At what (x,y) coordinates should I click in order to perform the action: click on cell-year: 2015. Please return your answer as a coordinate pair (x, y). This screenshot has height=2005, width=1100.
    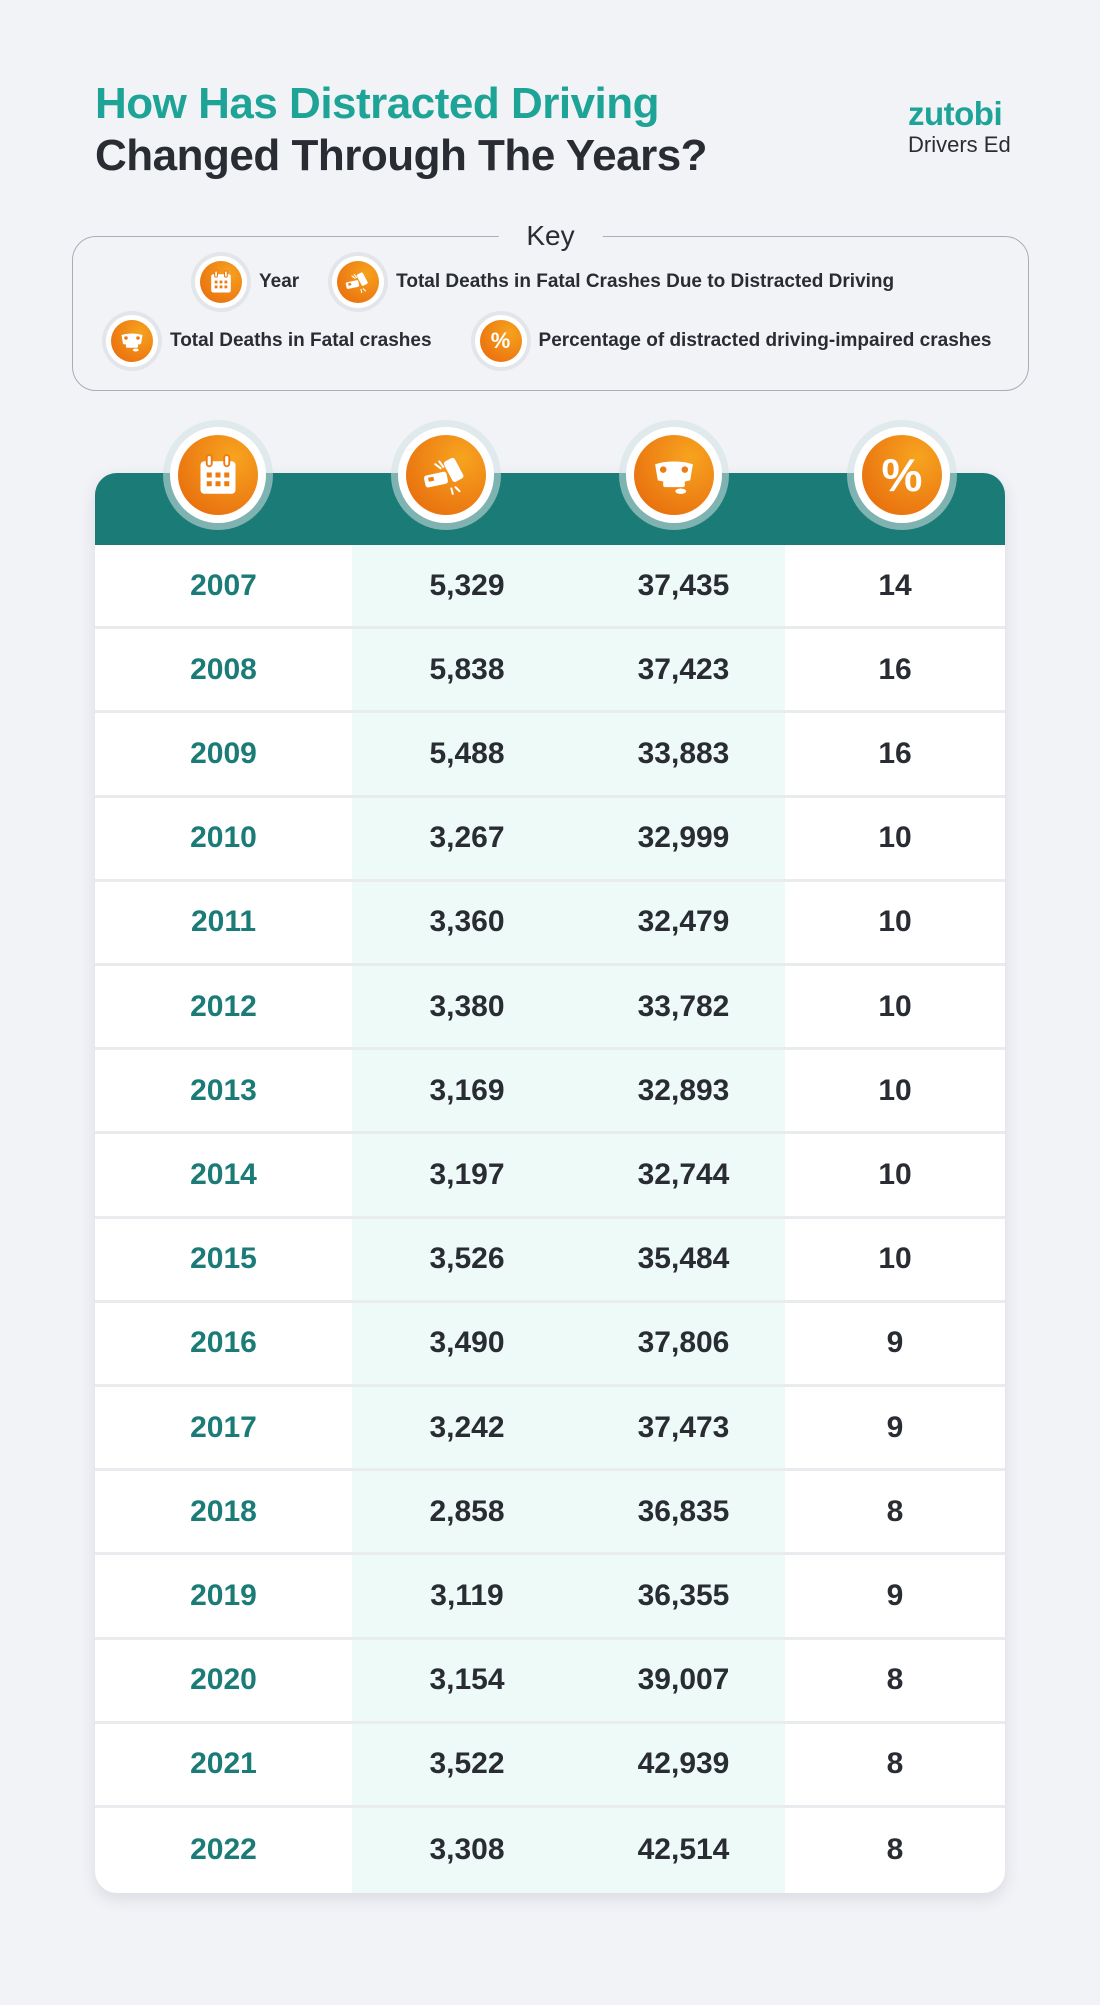
    Looking at the image, I should click on (223, 1259).